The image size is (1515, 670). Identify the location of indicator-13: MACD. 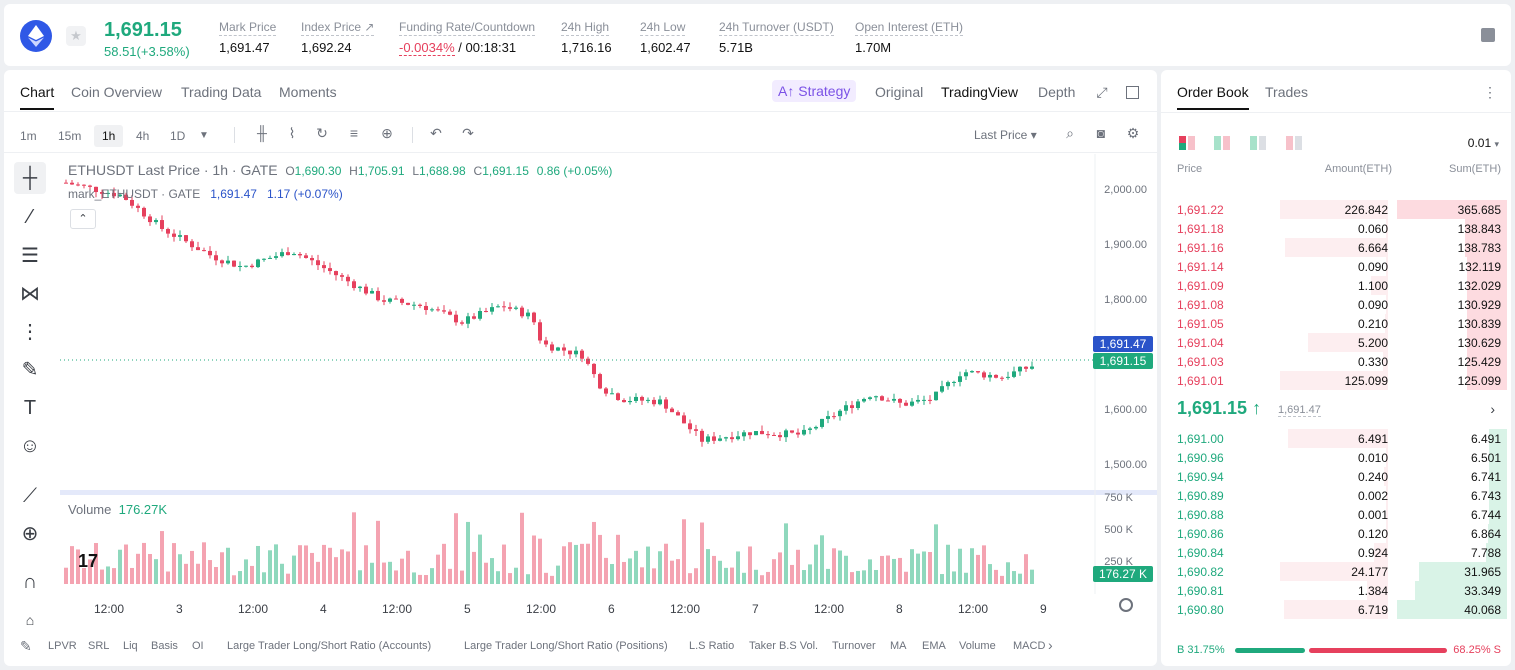
(1029, 646).